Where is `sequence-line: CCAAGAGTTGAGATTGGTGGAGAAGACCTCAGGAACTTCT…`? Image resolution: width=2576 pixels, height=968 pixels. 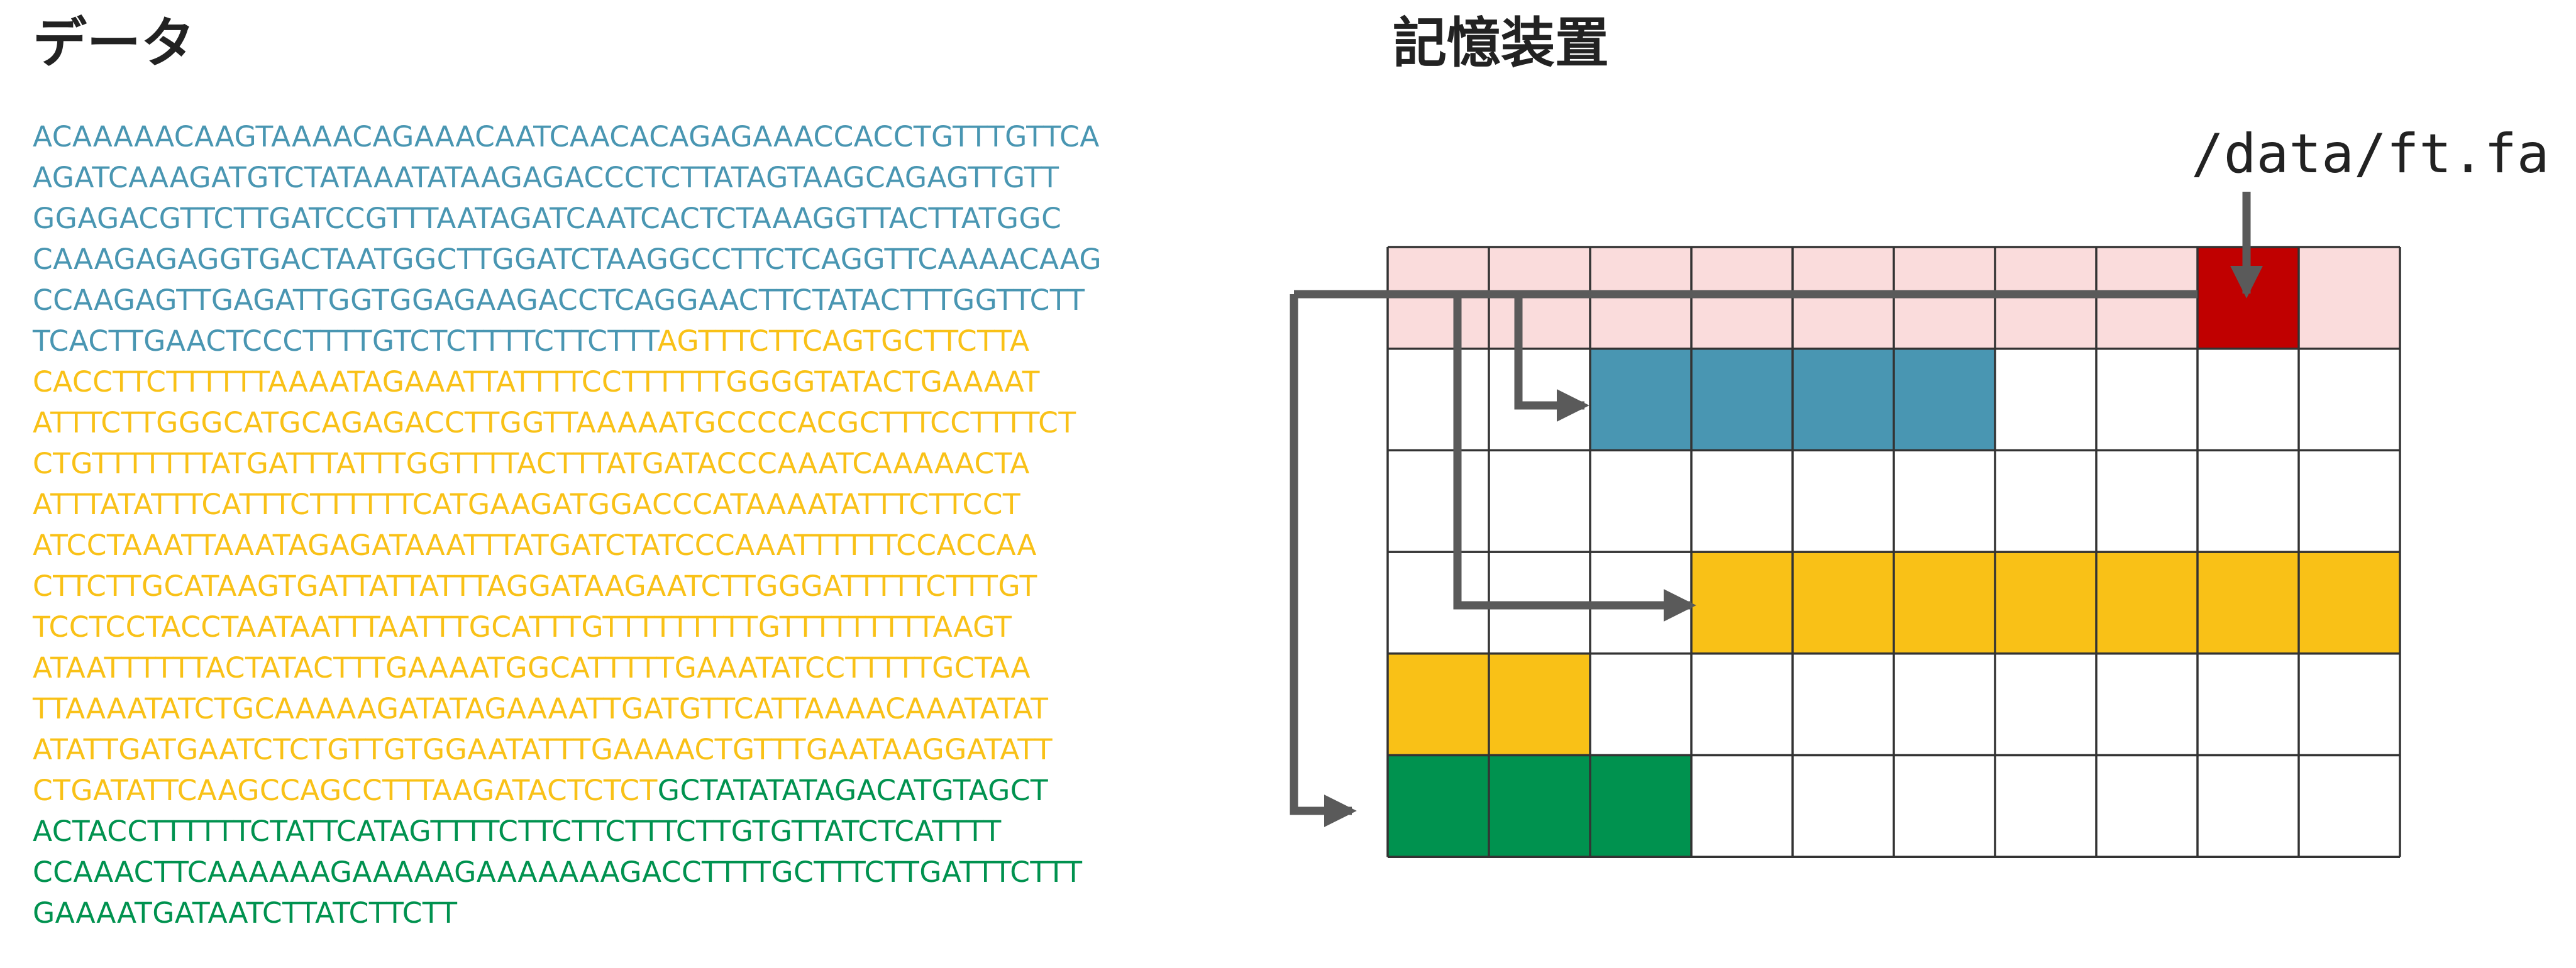
sequence-line: CCAAGAGTTGAGATTGGTGGAGAAGACCTCAGGAACTTCT… is located at coordinates (608, 300).